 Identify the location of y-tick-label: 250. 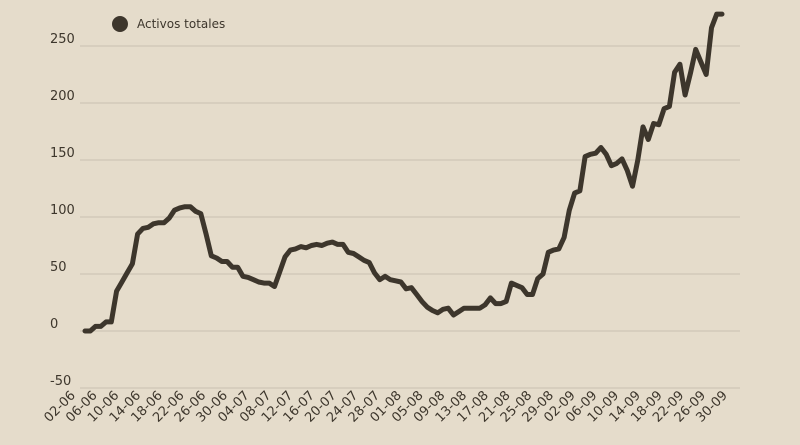
(62, 39).